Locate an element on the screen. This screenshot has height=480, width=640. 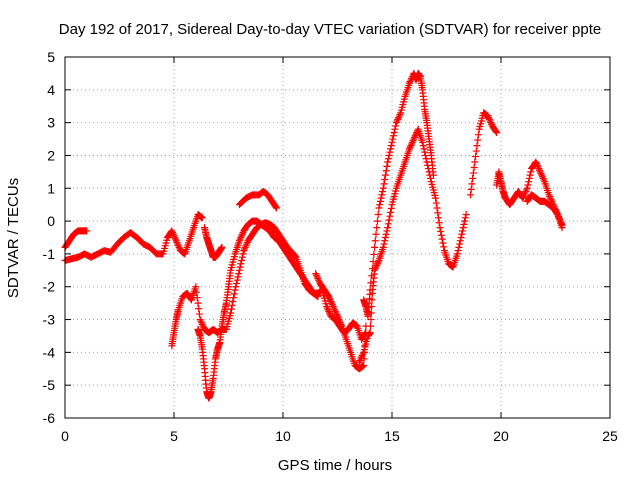
x-axis-label: GPS time / hours is located at coordinates (335, 465).